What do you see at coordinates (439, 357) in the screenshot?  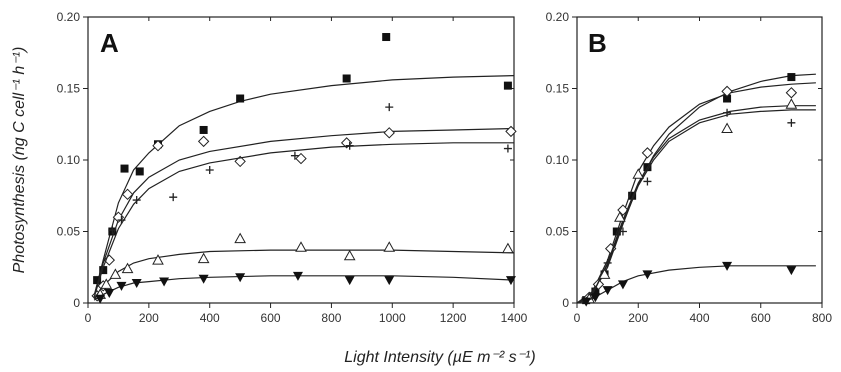 I see `x-axis-title: Light Intensity (µE m⁻² s⁻¹)` at bounding box center [439, 357].